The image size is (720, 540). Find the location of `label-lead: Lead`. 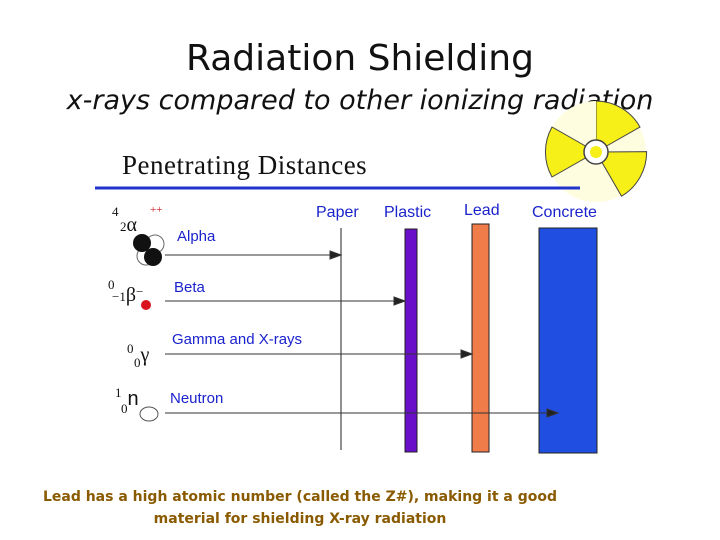

label-lead: Lead is located at coordinates (482, 210).